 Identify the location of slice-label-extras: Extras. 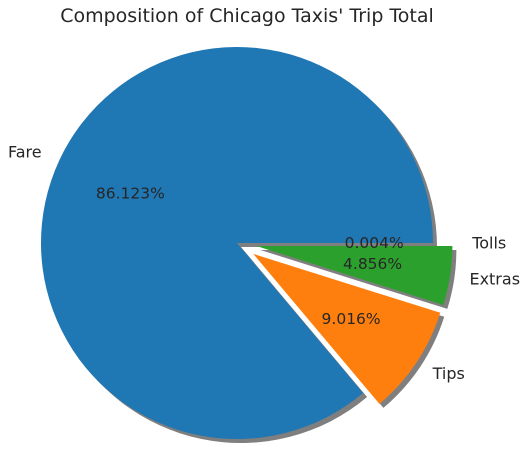
(494, 278).